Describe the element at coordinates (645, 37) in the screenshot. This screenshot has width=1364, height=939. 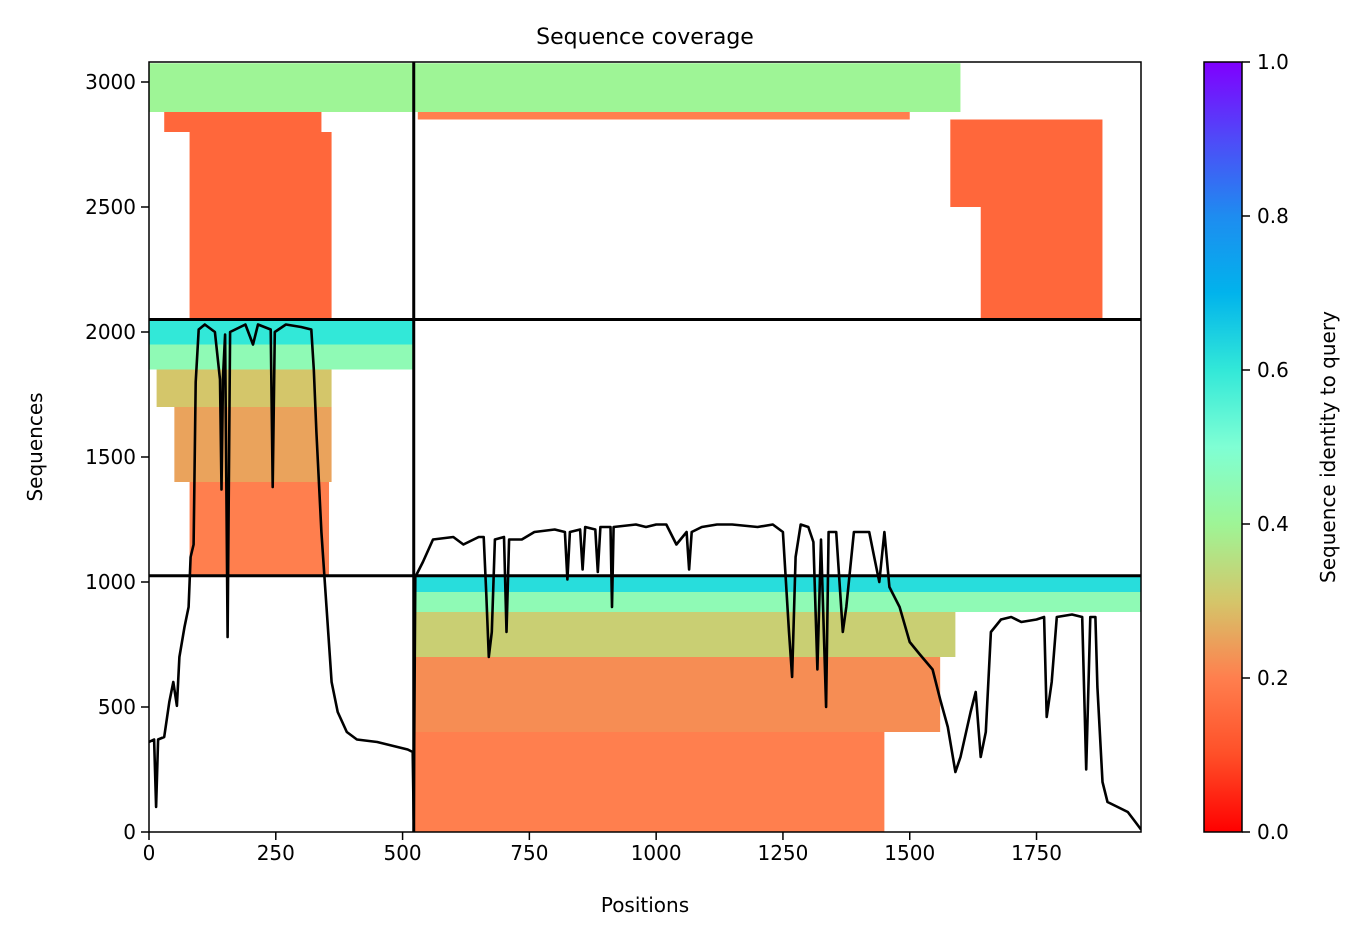
I see `chart-title: Sequence coverage` at that location.